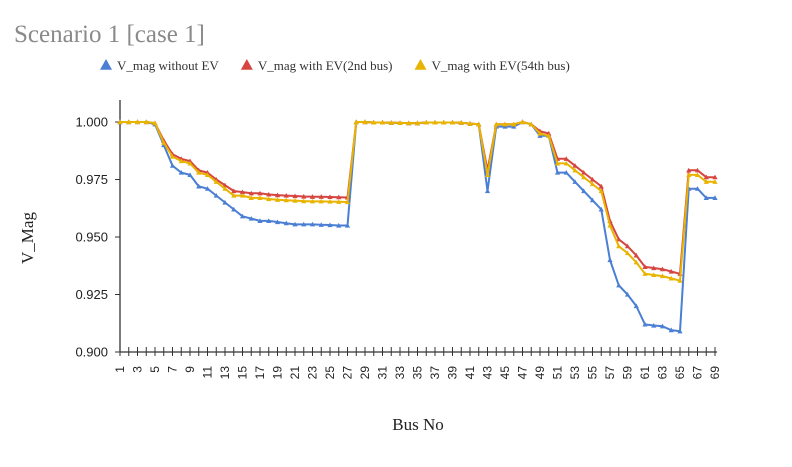 The image size is (792, 467). Describe the element at coordinates (138, 369) in the screenshot. I see `x-tick-label: 3` at that location.